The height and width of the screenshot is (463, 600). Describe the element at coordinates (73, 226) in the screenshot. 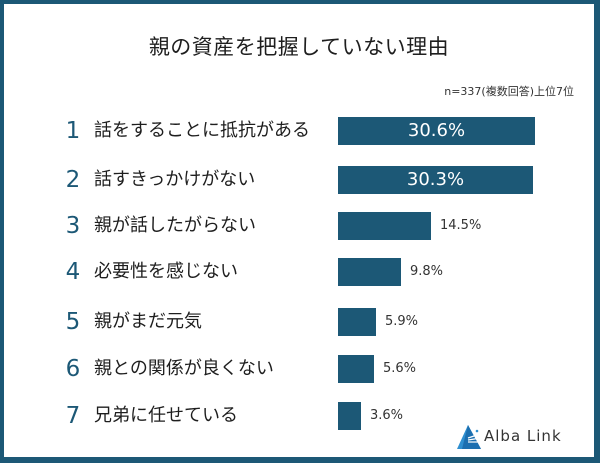

I see `rank-number: 3` at that location.